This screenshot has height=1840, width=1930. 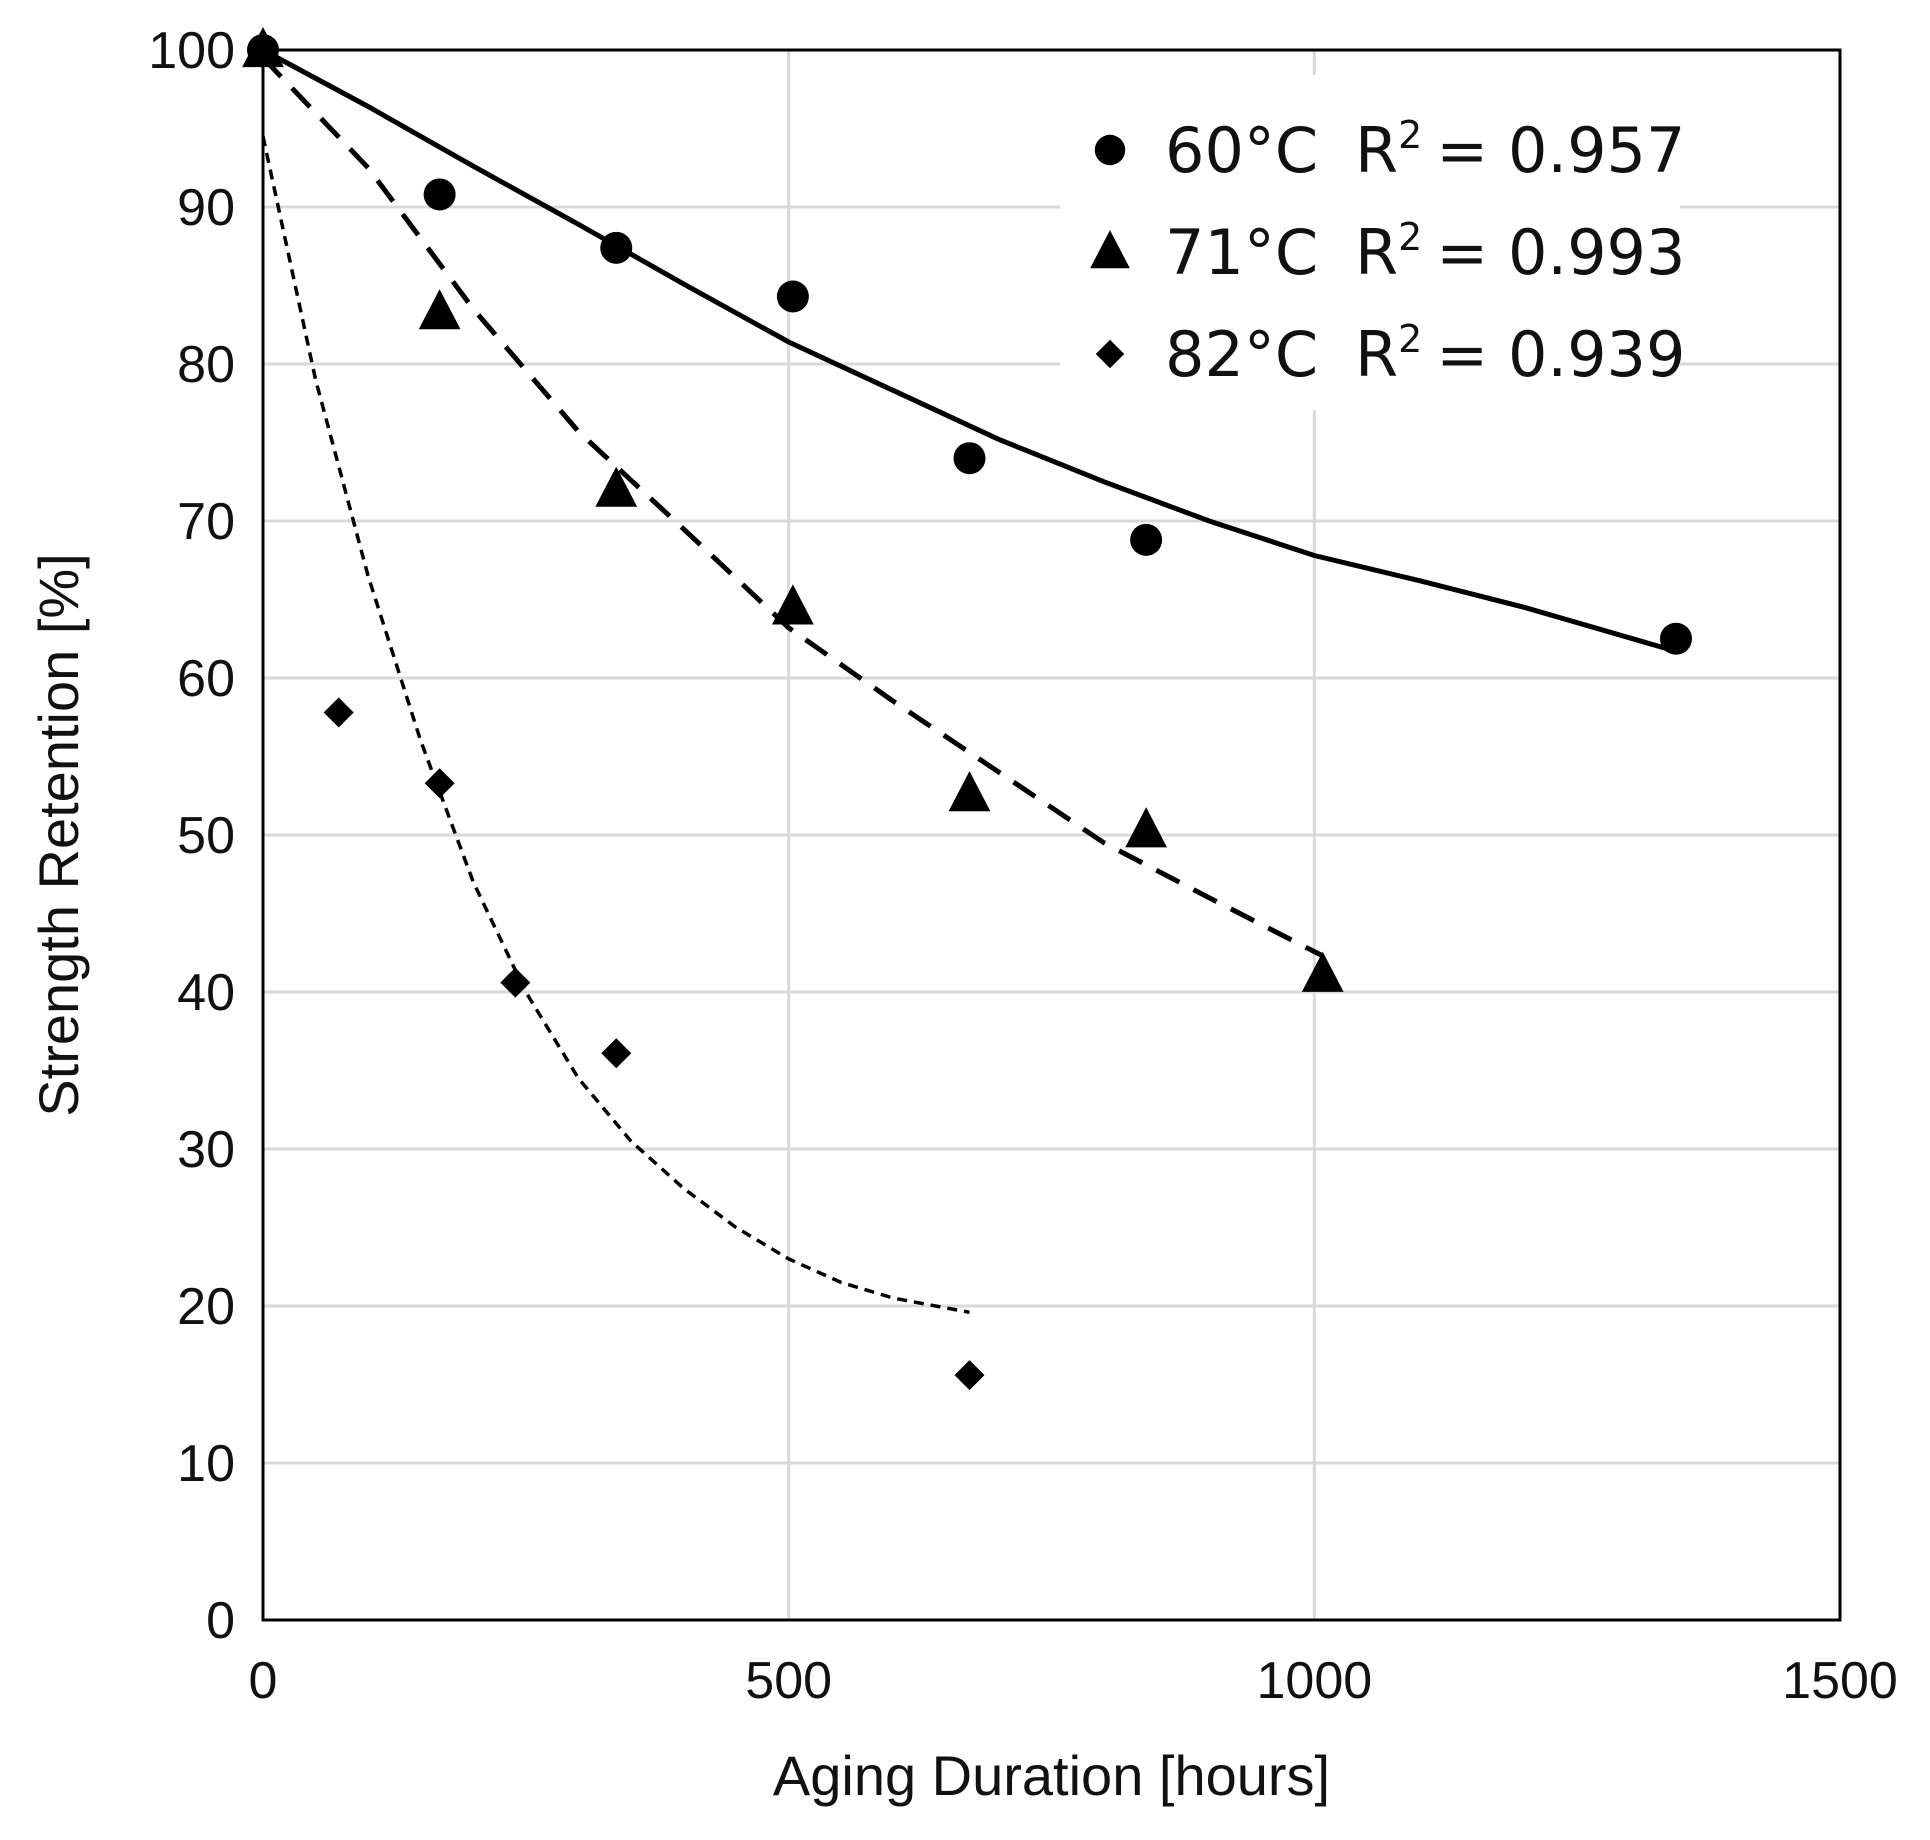 I want to click on y-tick-label: 100, so click(x=191, y=51).